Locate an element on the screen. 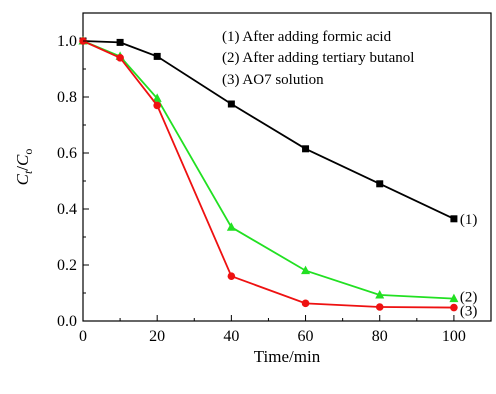  y-tick-label: 0.2 is located at coordinates (67, 265).